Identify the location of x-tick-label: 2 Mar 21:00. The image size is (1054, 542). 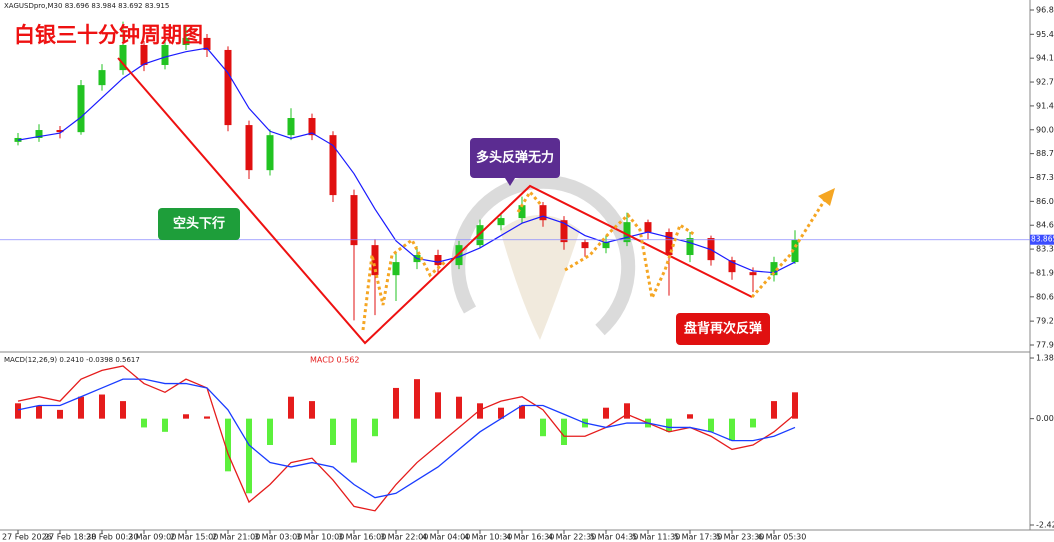
(236, 537).